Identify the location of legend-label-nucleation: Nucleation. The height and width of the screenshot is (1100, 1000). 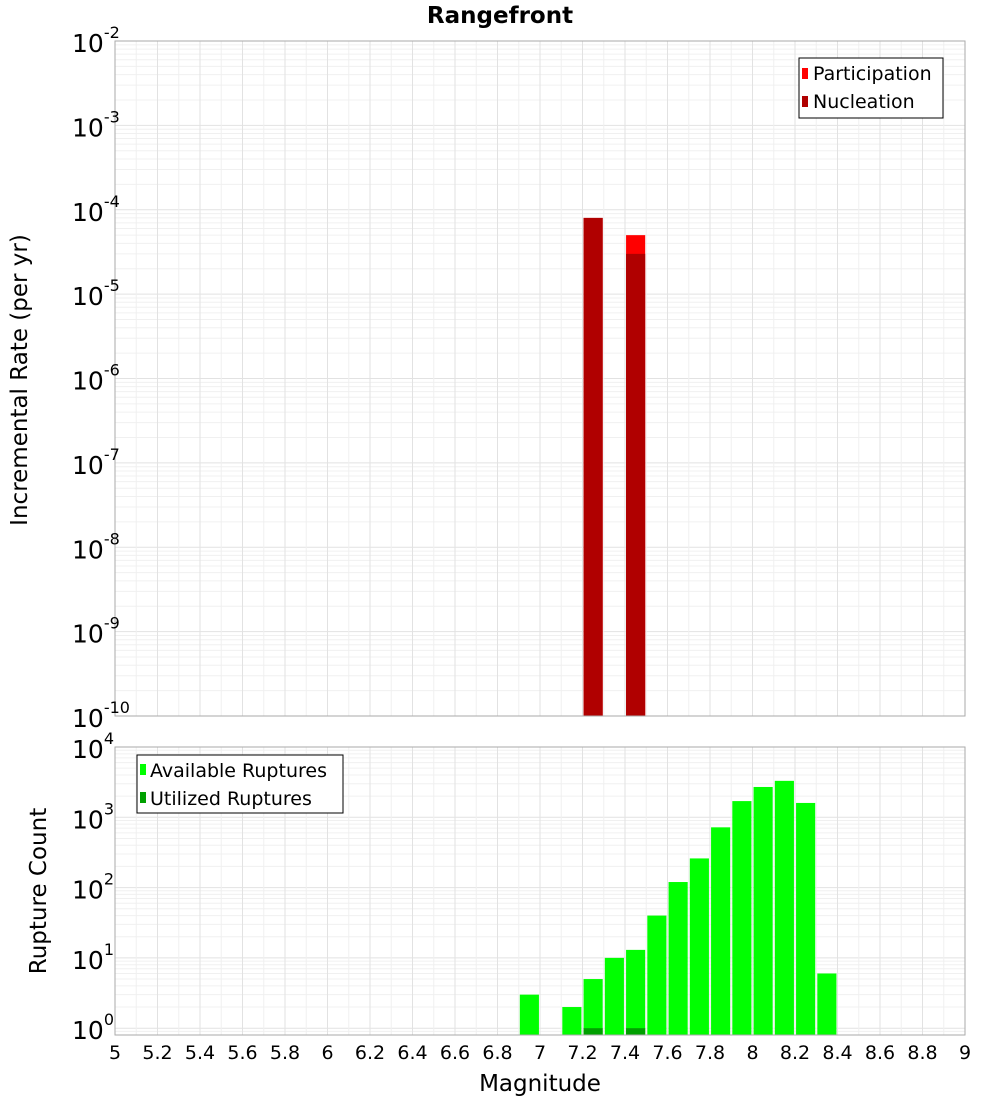
(864, 102).